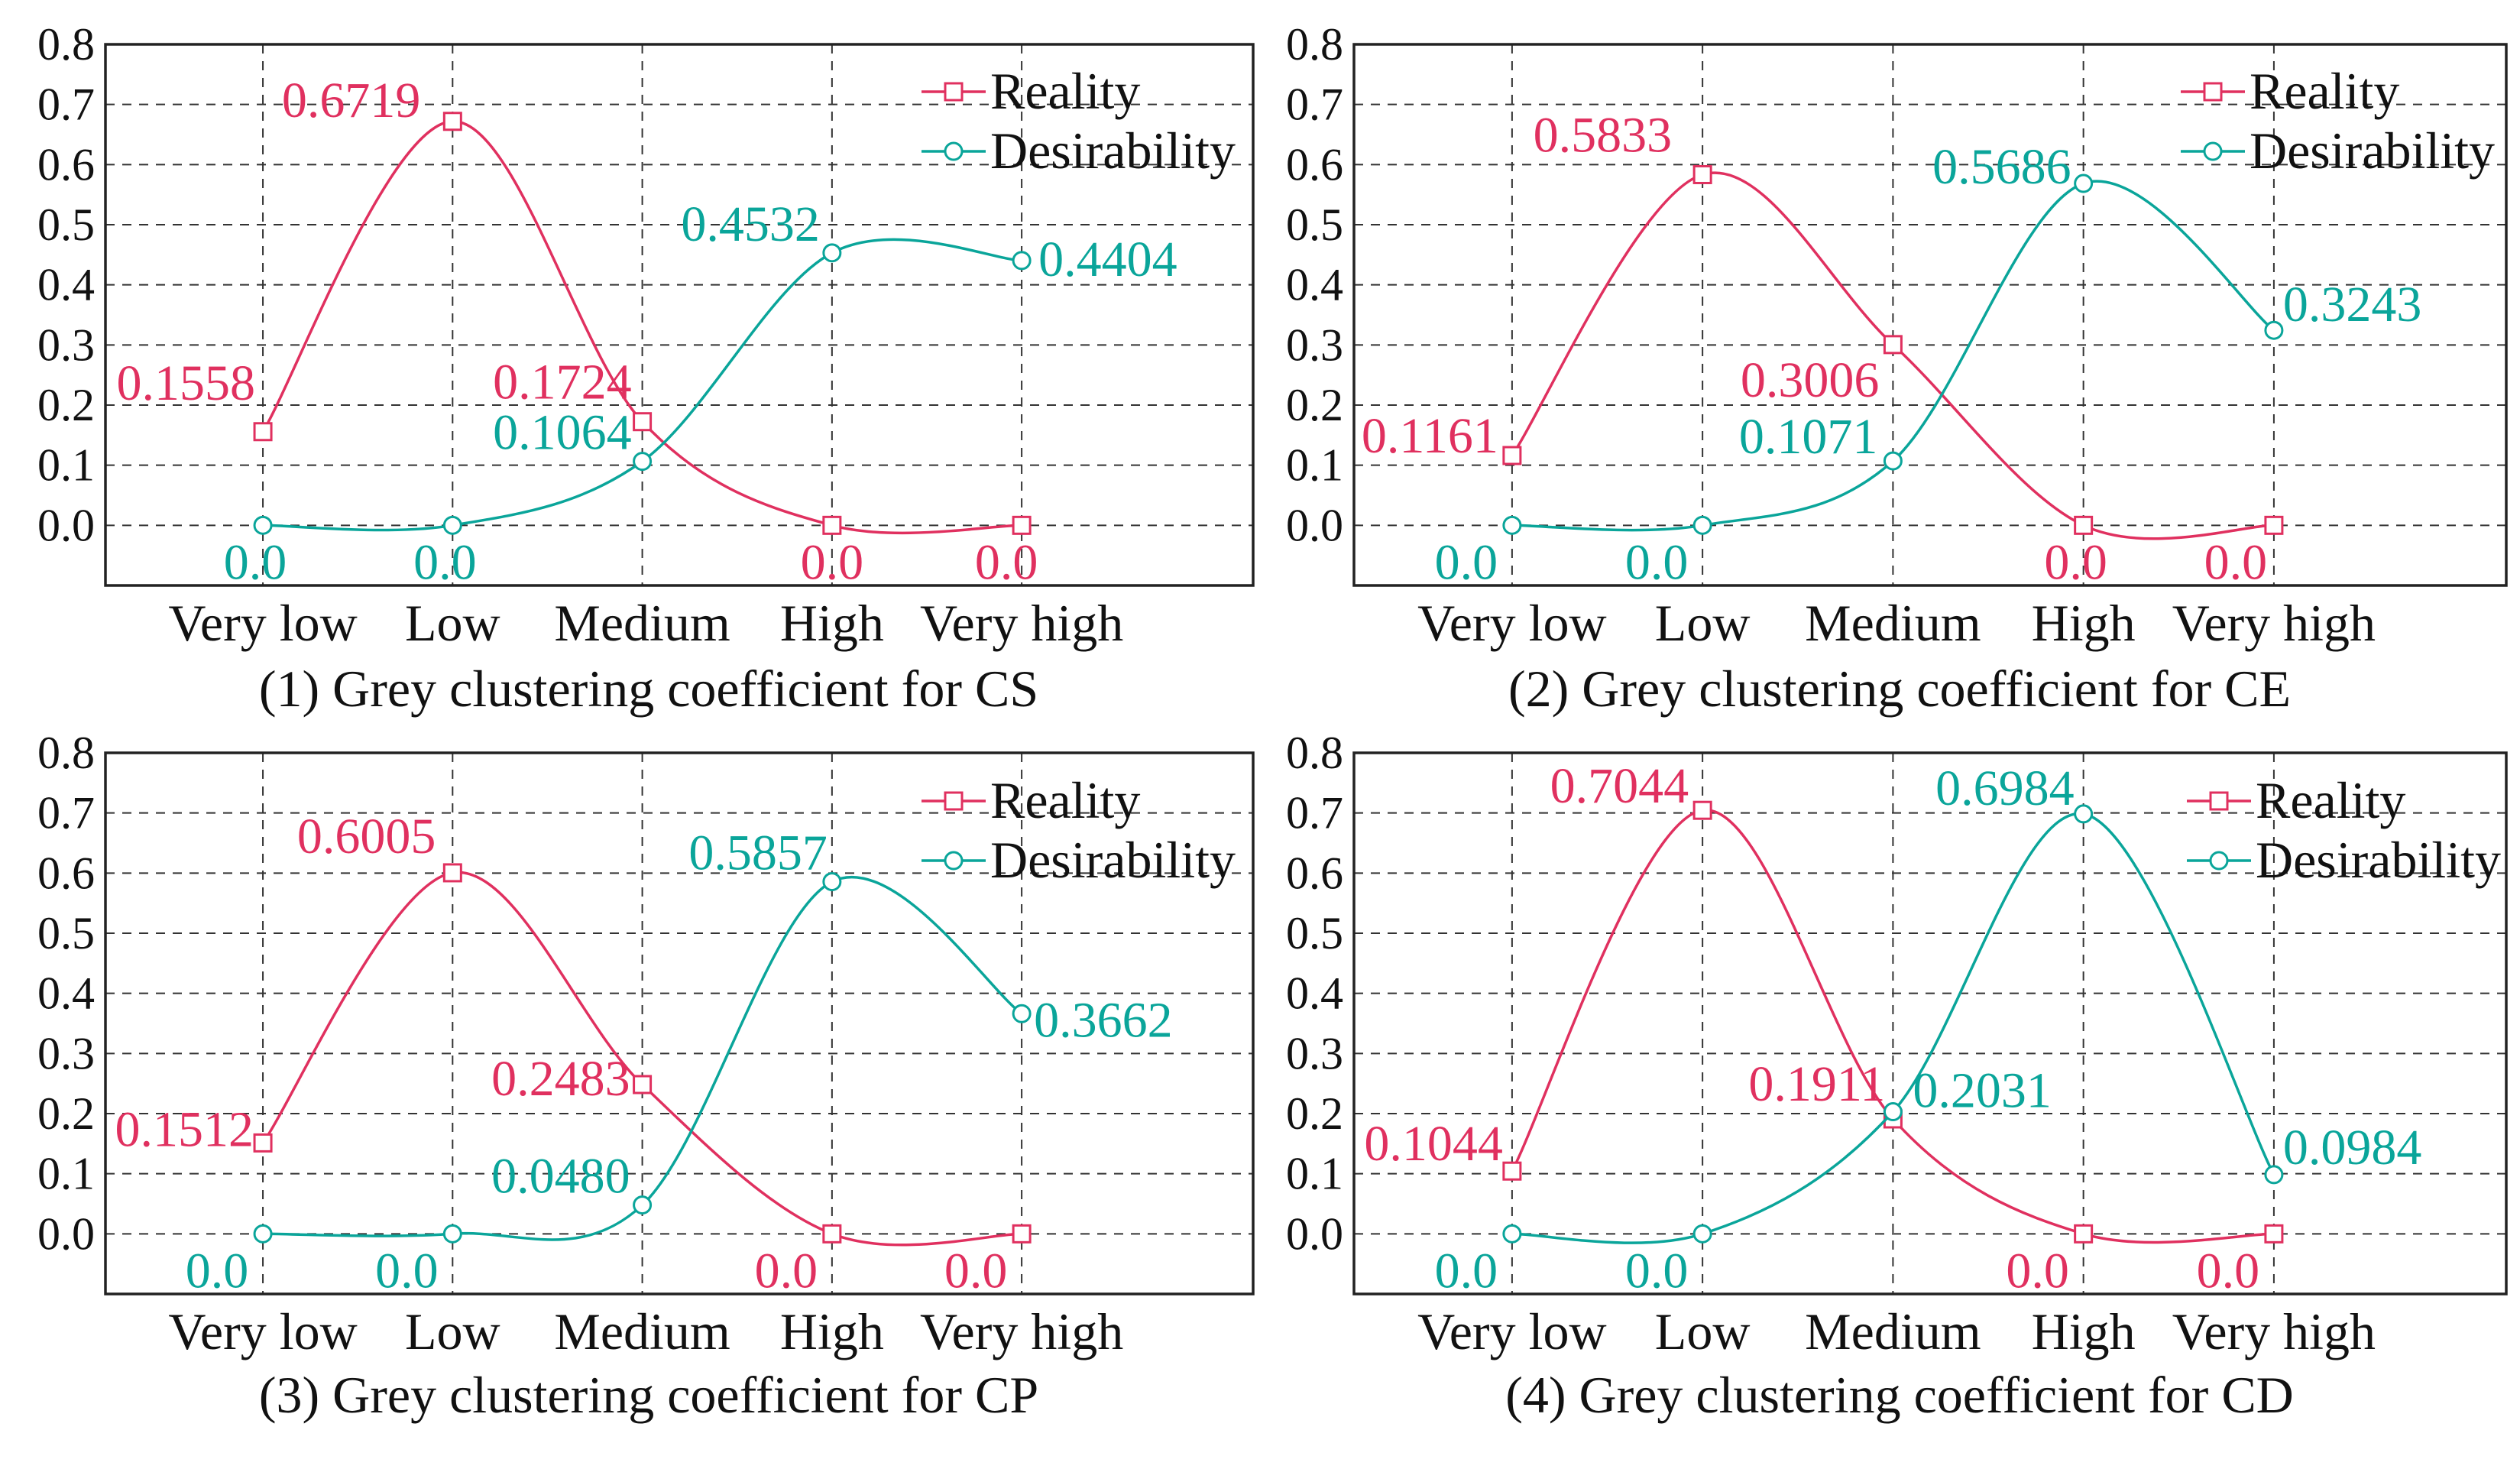 This screenshot has height=1469, width=2520. What do you see at coordinates (1899, 689) in the screenshot?
I see `chart-caption: (2) Grey clustering coefficient for CE` at bounding box center [1899, 689].